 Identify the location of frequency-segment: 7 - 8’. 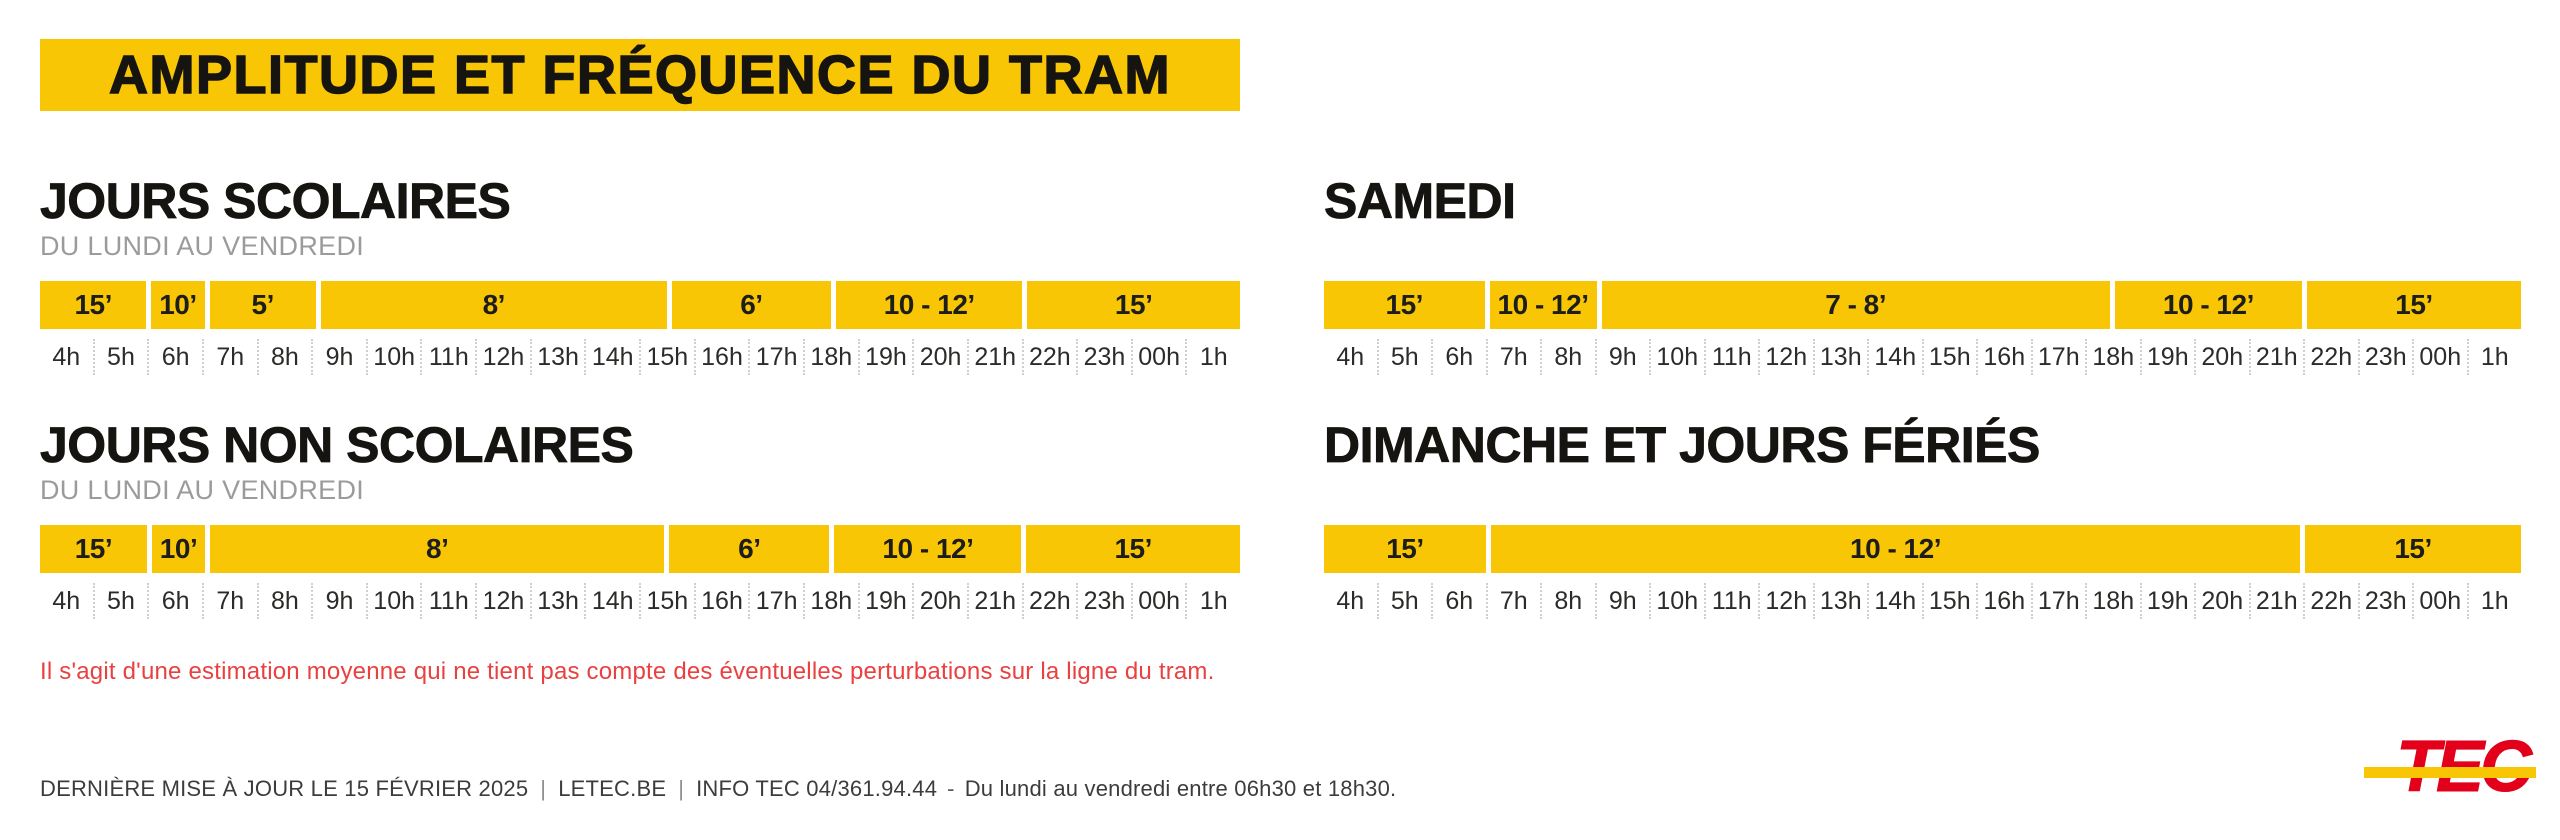
(1855, 305).